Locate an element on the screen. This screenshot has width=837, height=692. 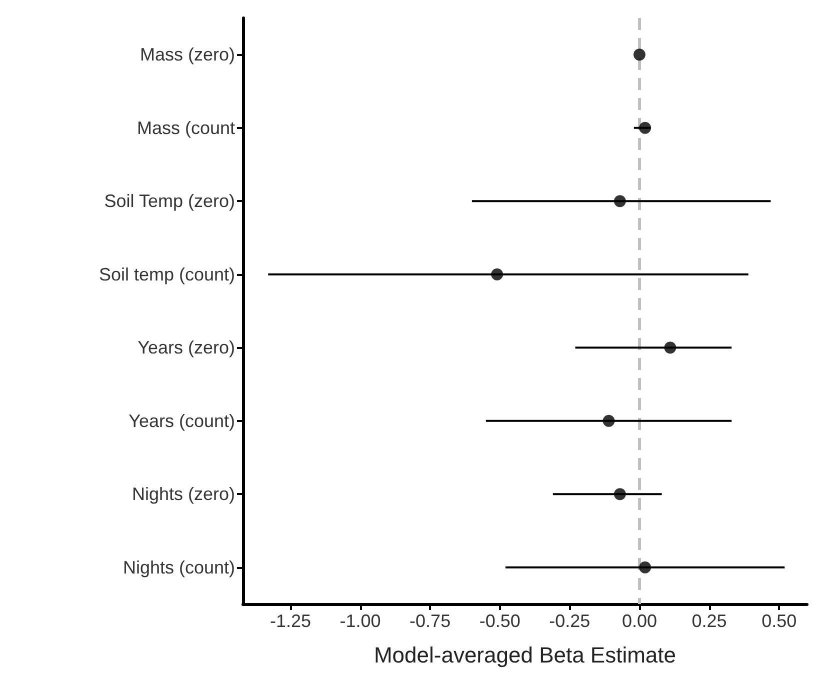
y-tick-label: Mass (count is located at coordinates (185, 128).